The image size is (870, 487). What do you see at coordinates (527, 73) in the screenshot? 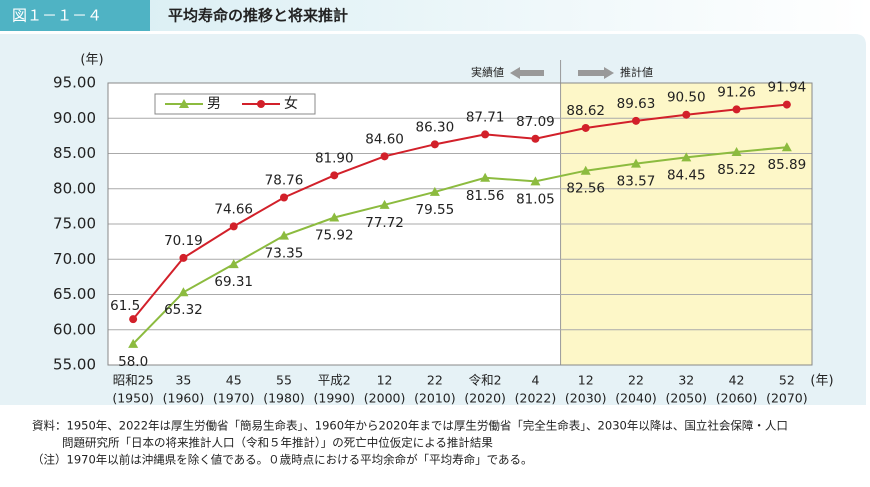
I see `arrow-left` at bounding box center [527, 73].